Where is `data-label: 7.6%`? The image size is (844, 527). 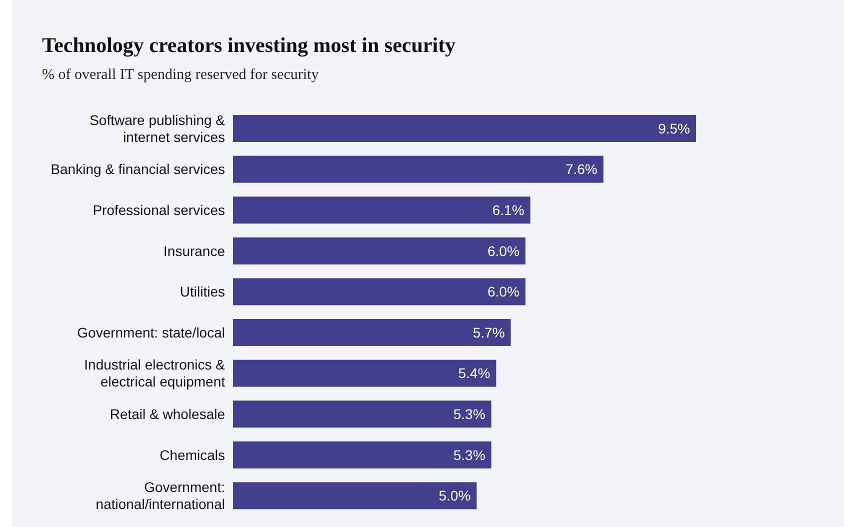
data-label: 7.6% is located at coordinates (581, 169).